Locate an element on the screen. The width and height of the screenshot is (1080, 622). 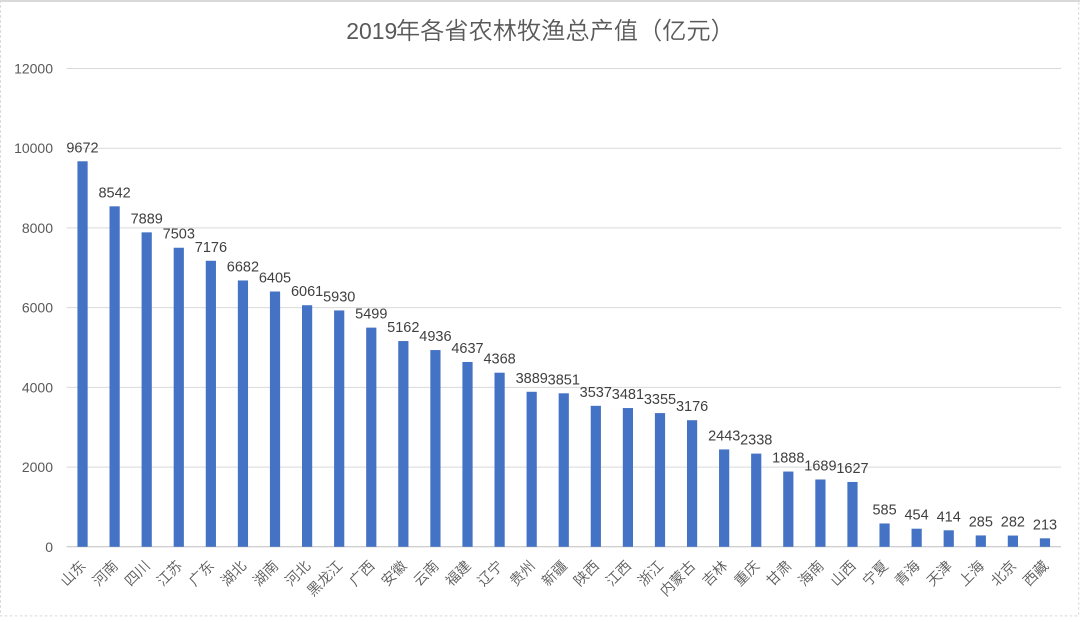
svg-text: 285 is located at coordinates (981, 522).